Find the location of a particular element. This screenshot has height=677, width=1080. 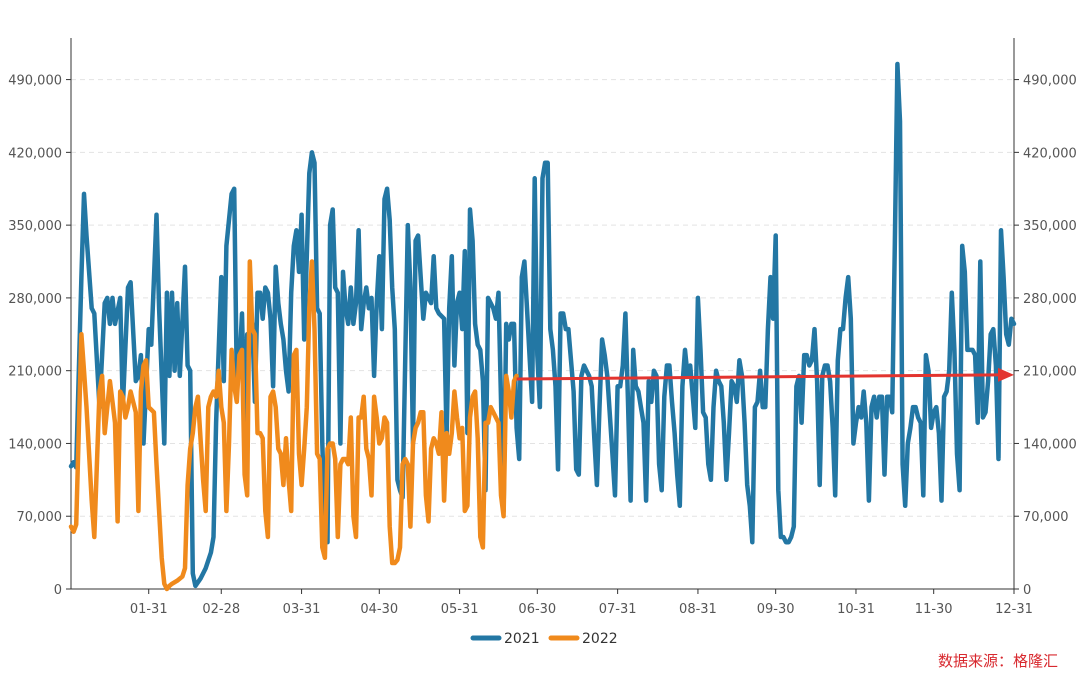

legend-label-2022: 2022 is located at coordinates (600, 639).